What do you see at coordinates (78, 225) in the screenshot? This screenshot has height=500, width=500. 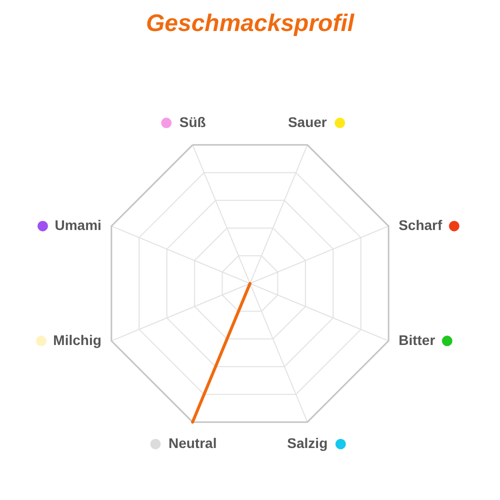 I see `spoke-label: Umami` at bounding box center [78, 225].